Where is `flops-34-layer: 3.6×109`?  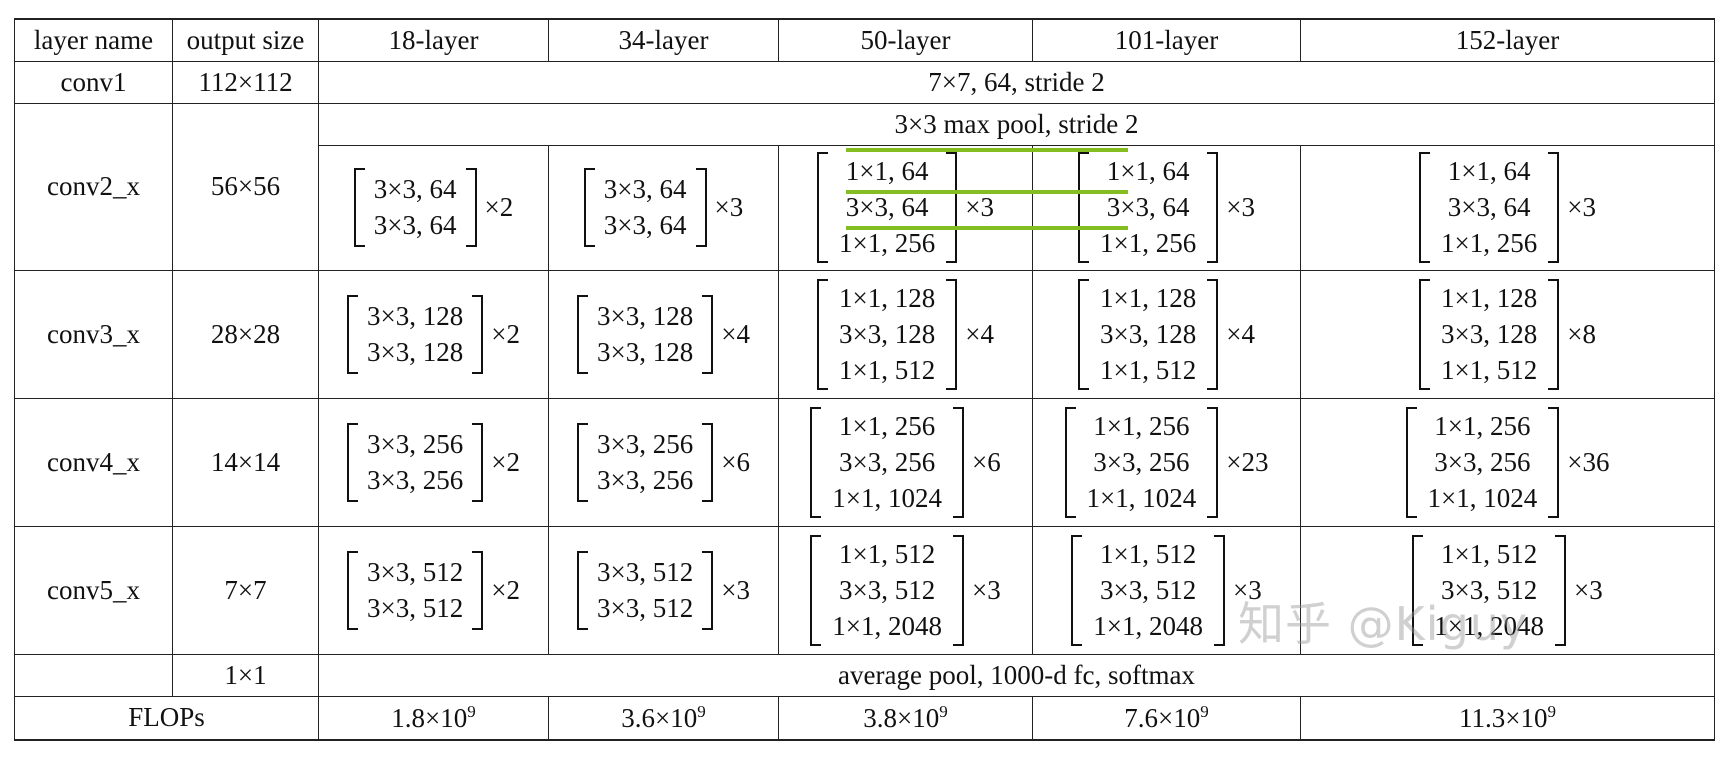 flops-34-layer: 3.6×109 is located at coordinates (663, 718).